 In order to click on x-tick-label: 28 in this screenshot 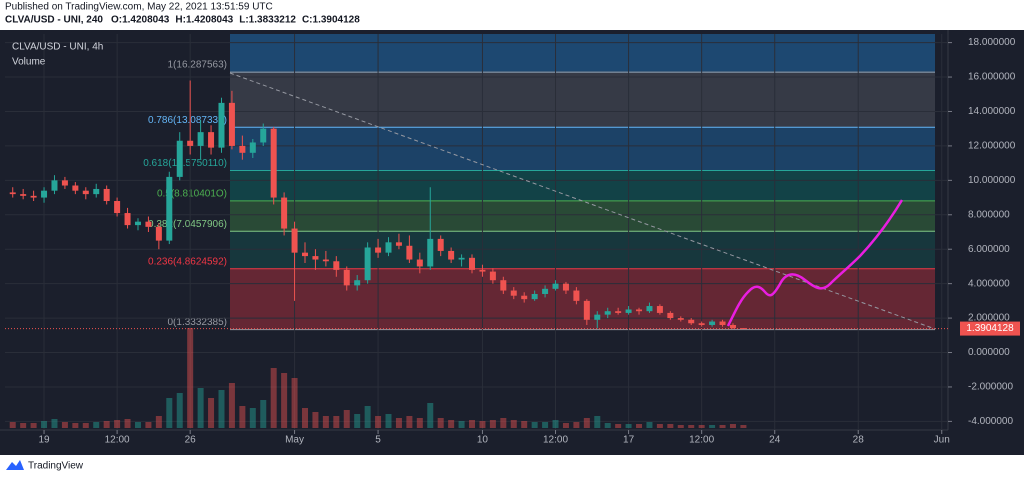, I will do `click(859, 440)`.